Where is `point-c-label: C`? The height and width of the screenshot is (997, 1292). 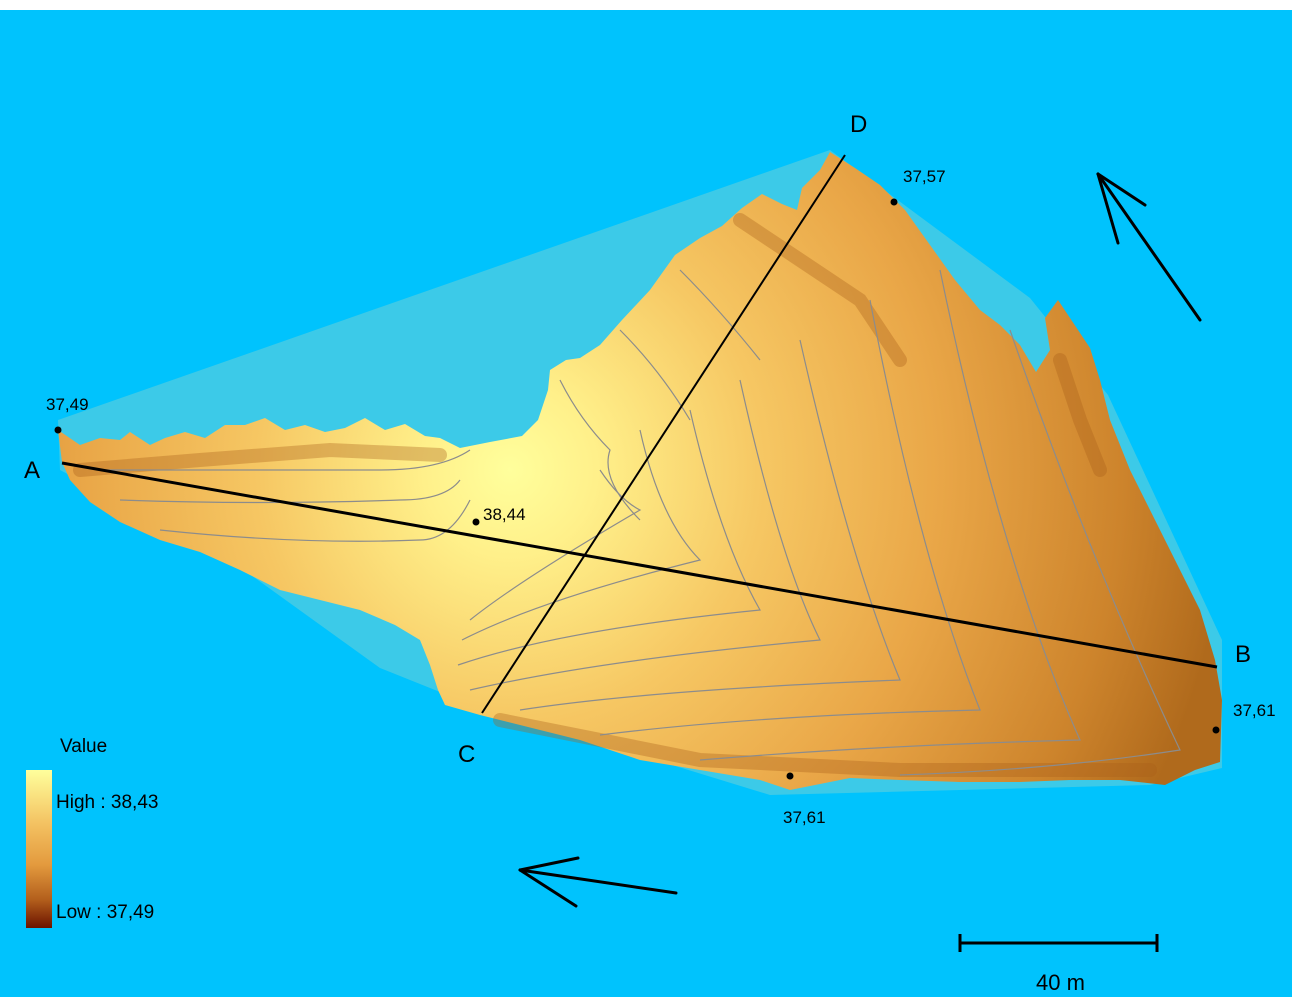
point-c-label: C is located at coordinates (466, 754).